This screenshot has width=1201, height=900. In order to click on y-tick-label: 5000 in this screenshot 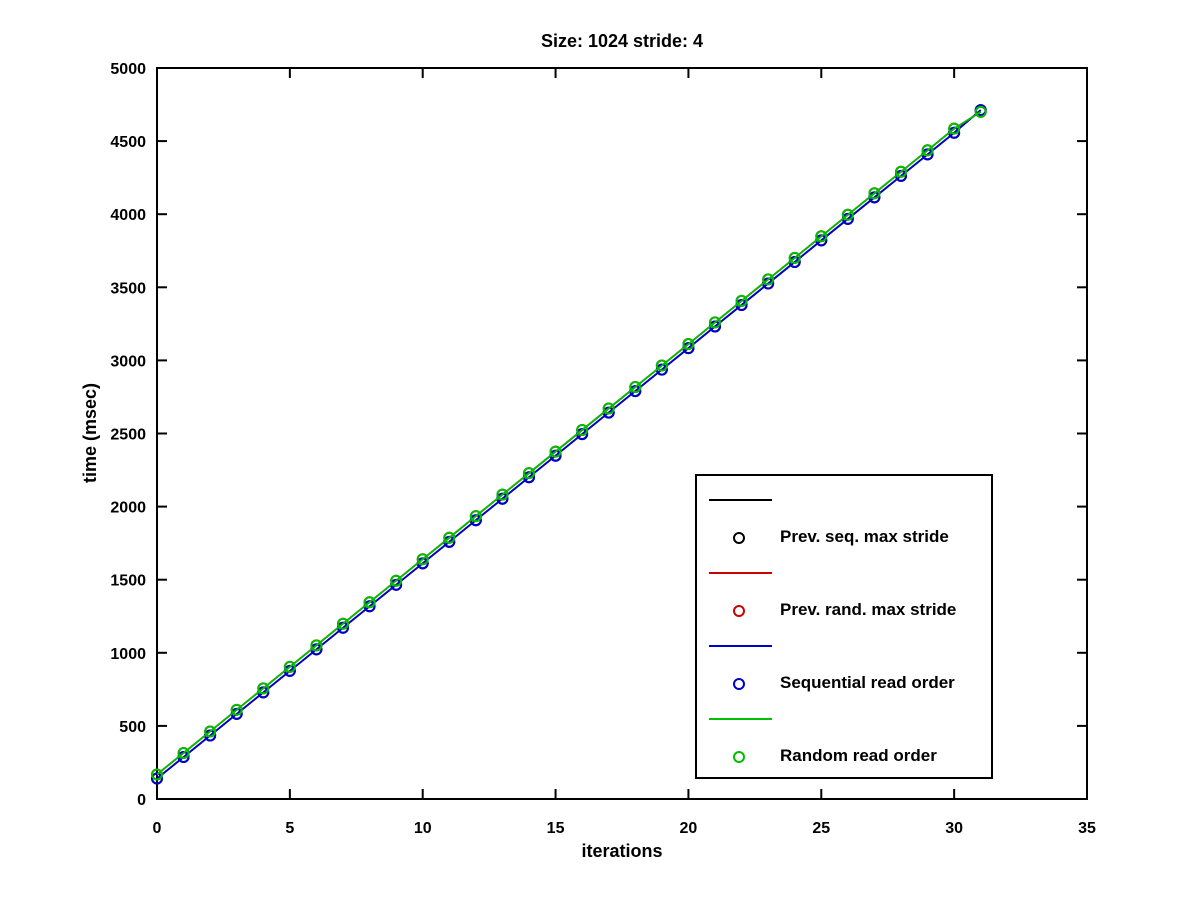, I will do `click(128, 69)`.